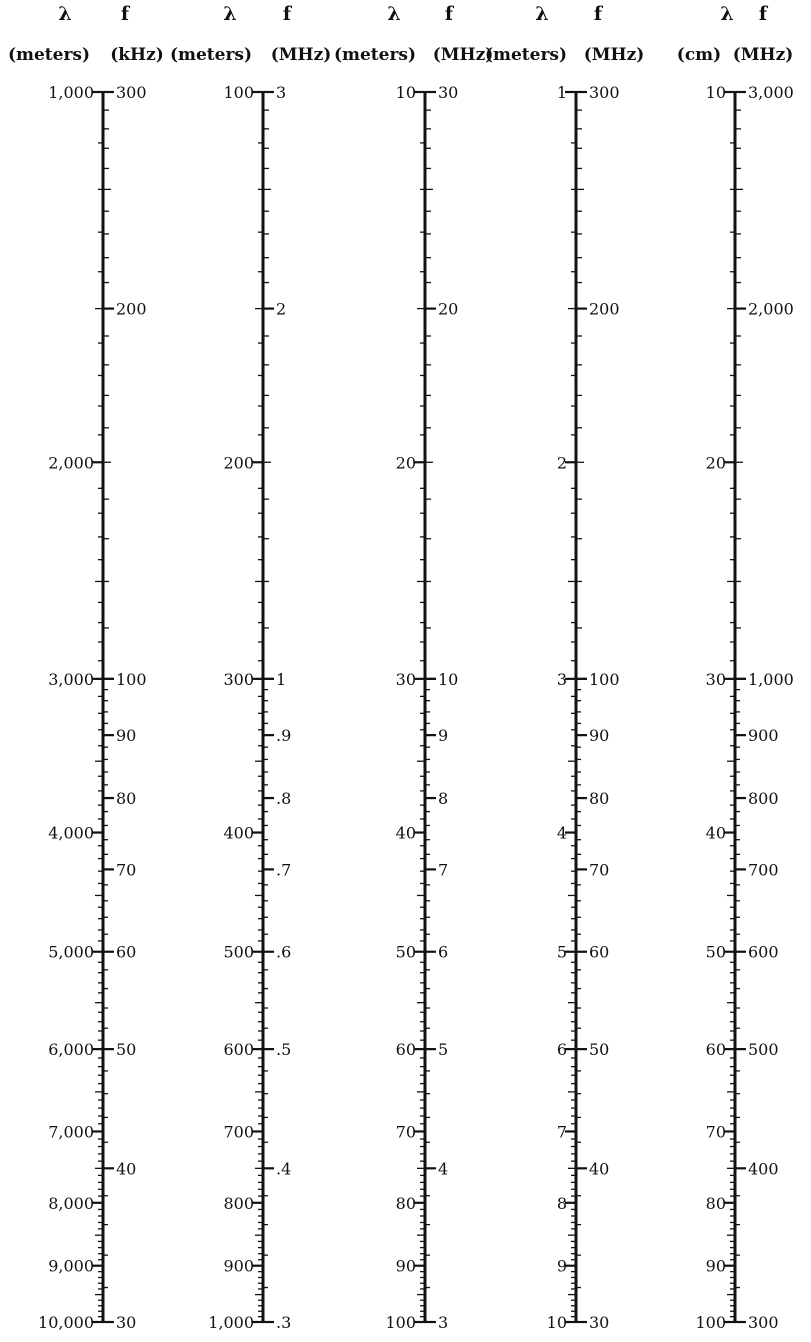  I want to click on lambda-label: 9, so click(562, 1266).